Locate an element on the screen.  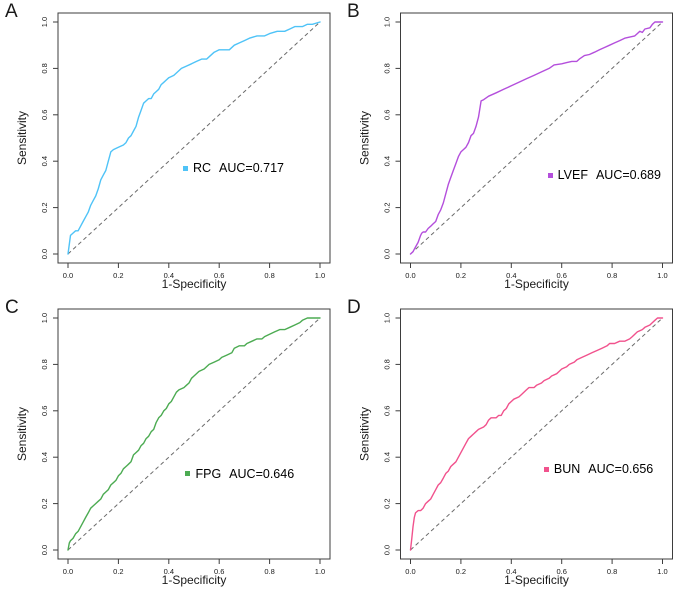
panel-letter-d: D is located at coordinates (354, 307).